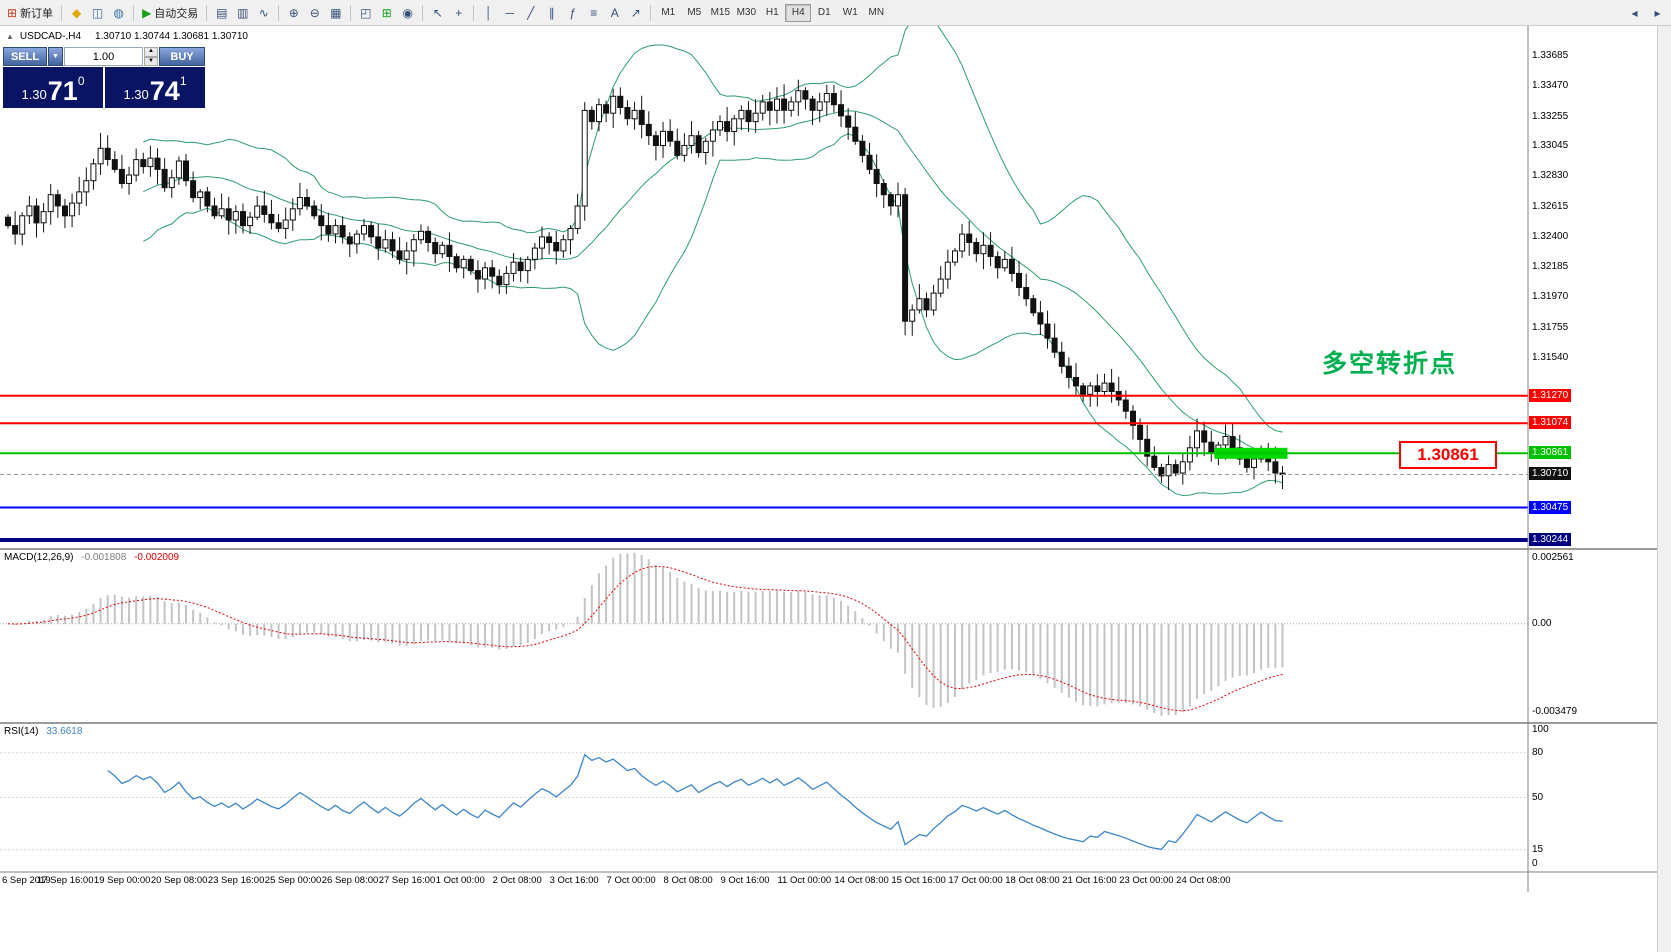 The height and width of the screenshot is (952, 1671). I want to click on price-tag: 1.30475, so click(1550, 507).